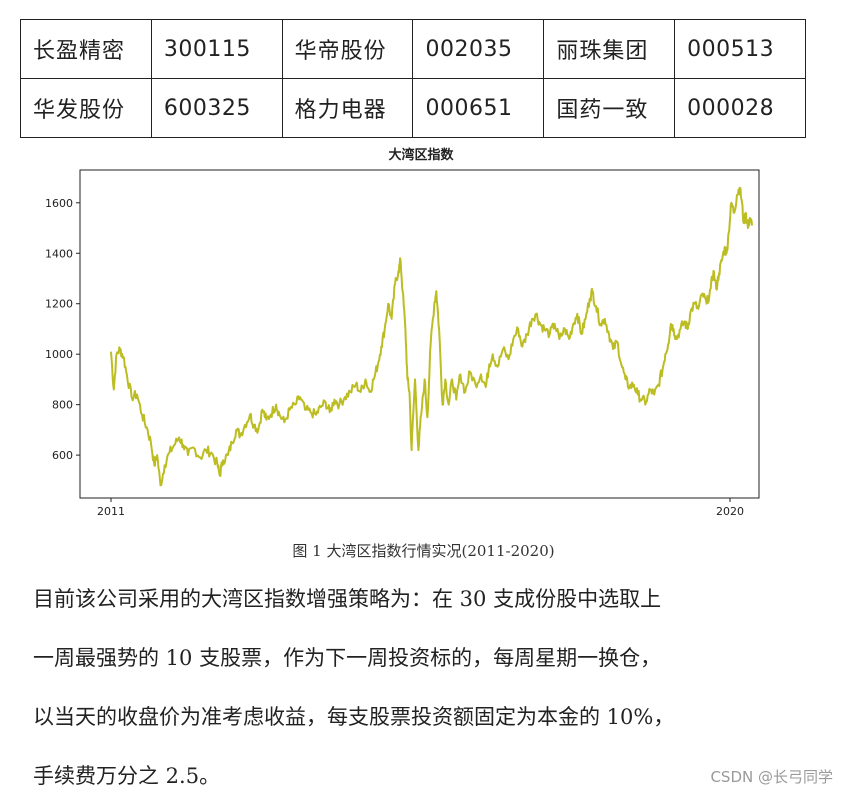  What do you see at coordinates (216, 108) in the screenshot?
I see `stock-code-cell: 600325` at bounding box center [216, 108].